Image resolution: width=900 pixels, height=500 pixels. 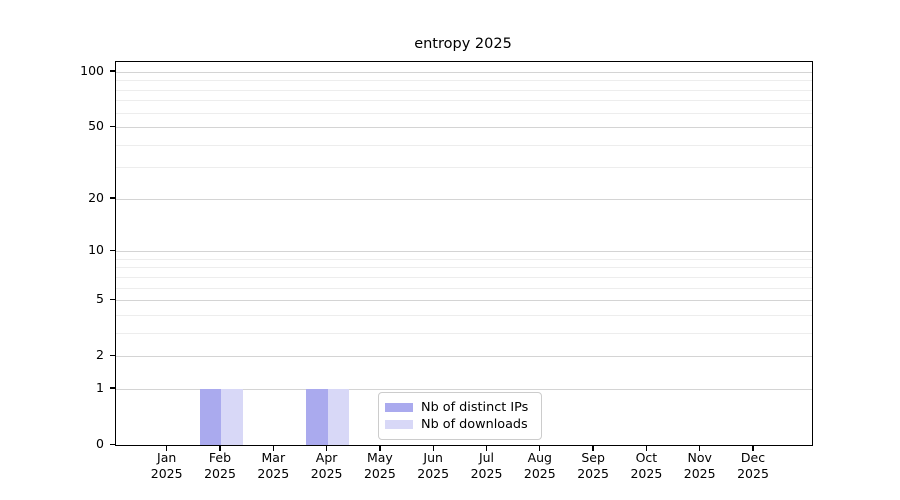 What do you see at coordinates (96, 197) in the screenshot?
I see `y-tick-label: 20` at bounding box center [96, 197].